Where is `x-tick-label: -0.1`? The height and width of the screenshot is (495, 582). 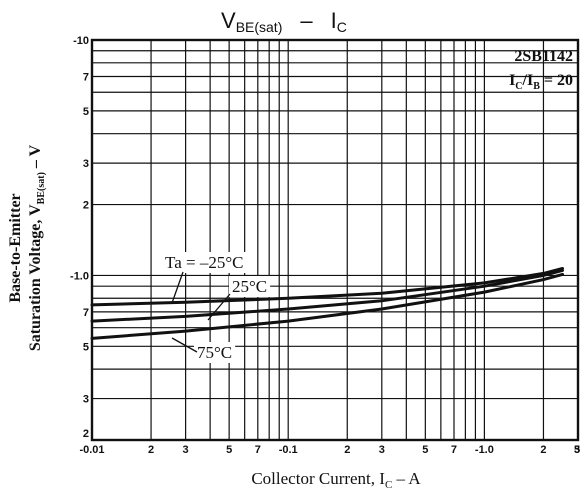
x-tick-label: -0.1 is located at coordinates (288, 450).